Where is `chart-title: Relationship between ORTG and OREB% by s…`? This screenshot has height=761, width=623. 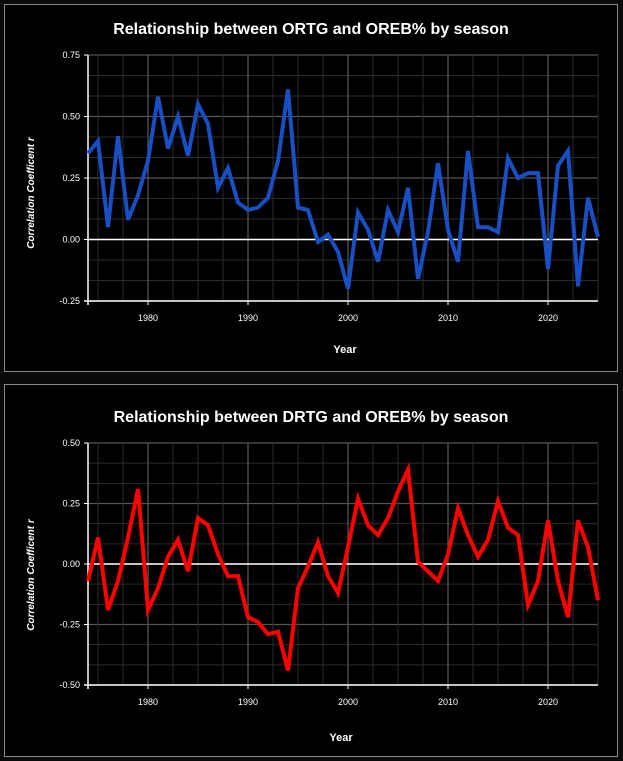
chart-title: Relationship between ORTG and OREB% by s… is located at coordinates (311, 29).